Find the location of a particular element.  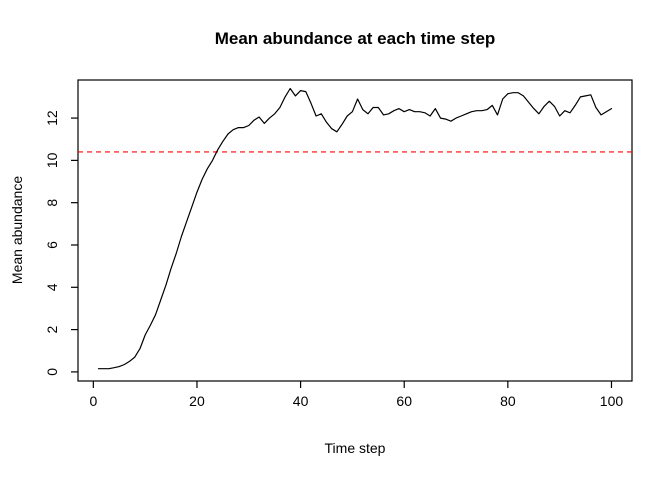

y-tick-label: 0 is located at coordinates (52, 372).